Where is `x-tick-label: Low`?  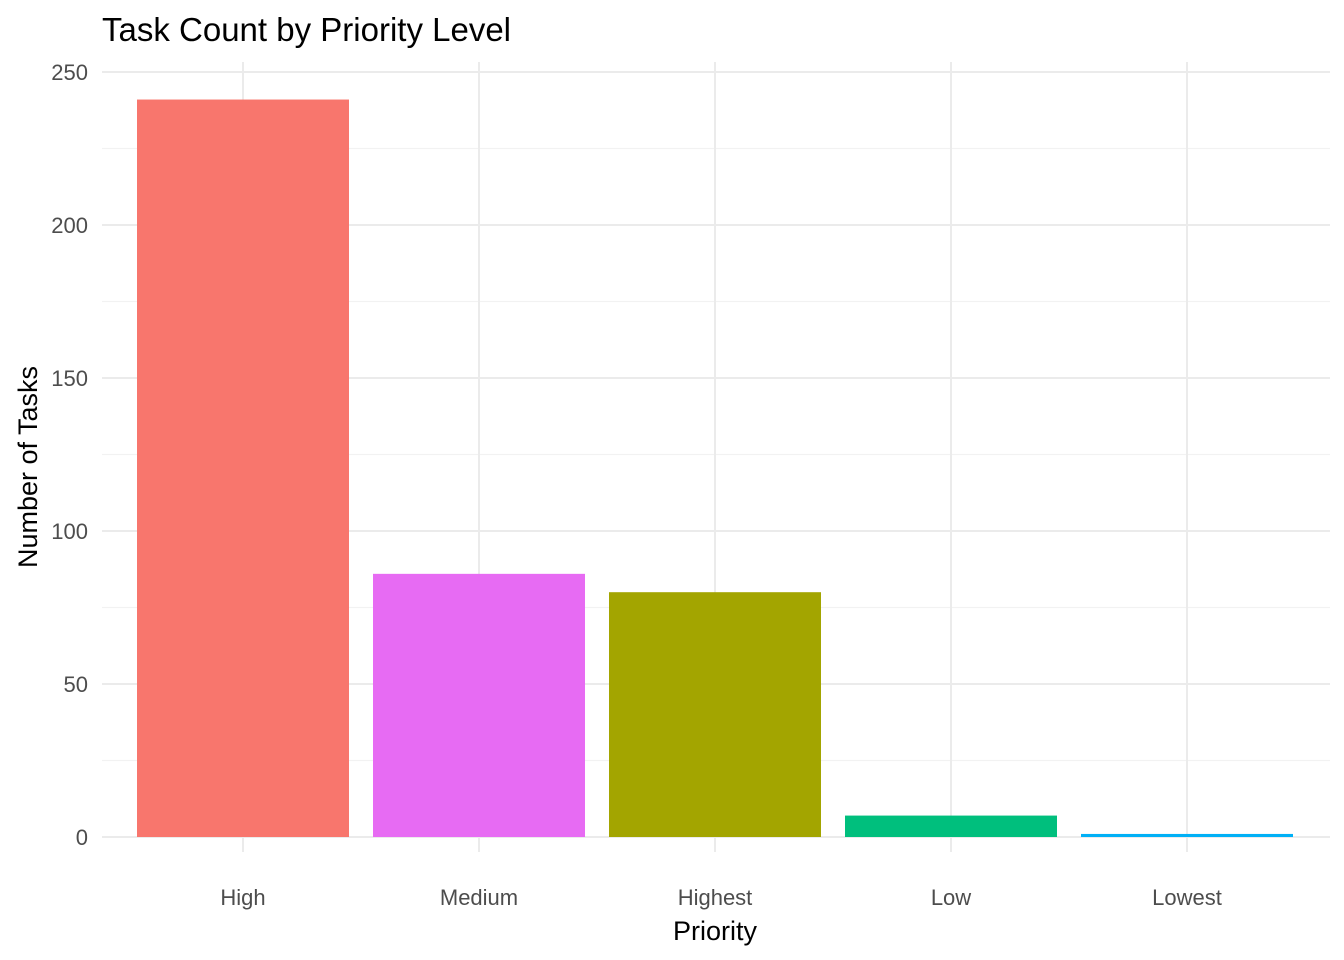 x-tick-label: Low is located at coordinates (951, 897).